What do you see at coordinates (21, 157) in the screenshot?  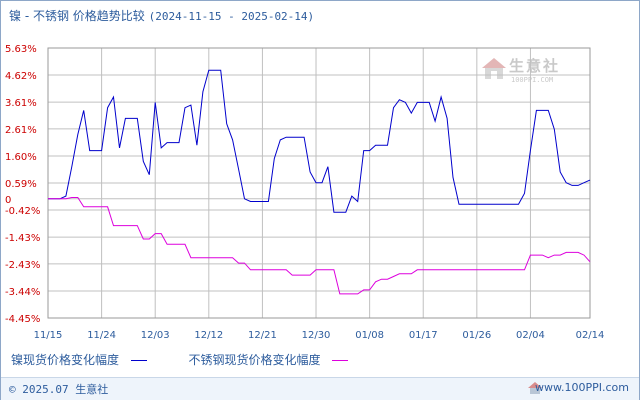 I see `y-tick-label: 1.60%` at bounding box center [21, 157].